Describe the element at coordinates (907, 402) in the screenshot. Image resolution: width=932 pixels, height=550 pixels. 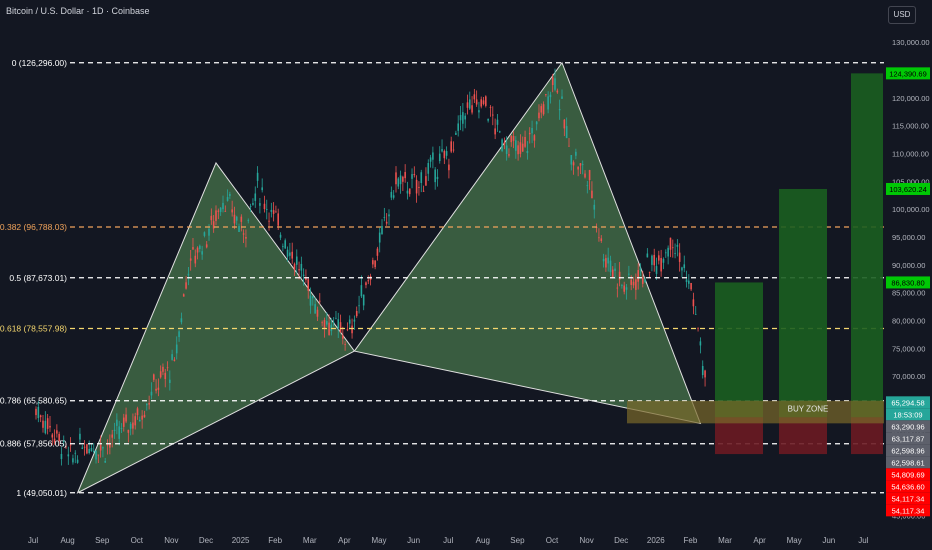
I see `price-tag-label: 65,294.58` at that location.